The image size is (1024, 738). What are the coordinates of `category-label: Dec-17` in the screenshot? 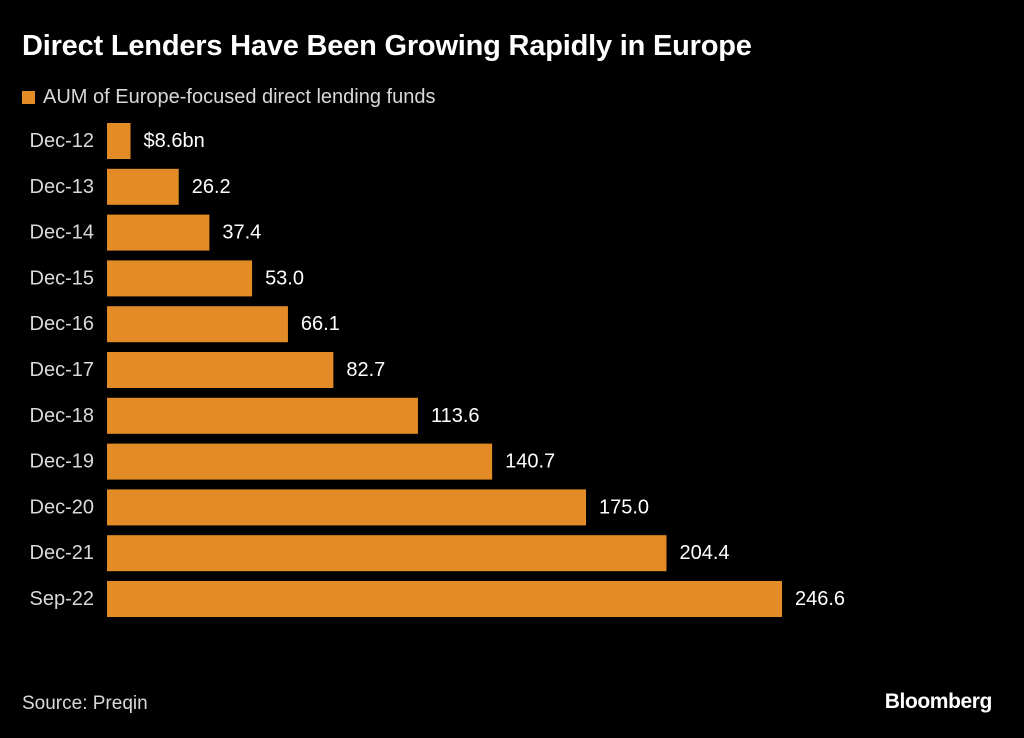 It's located at (62, 370).